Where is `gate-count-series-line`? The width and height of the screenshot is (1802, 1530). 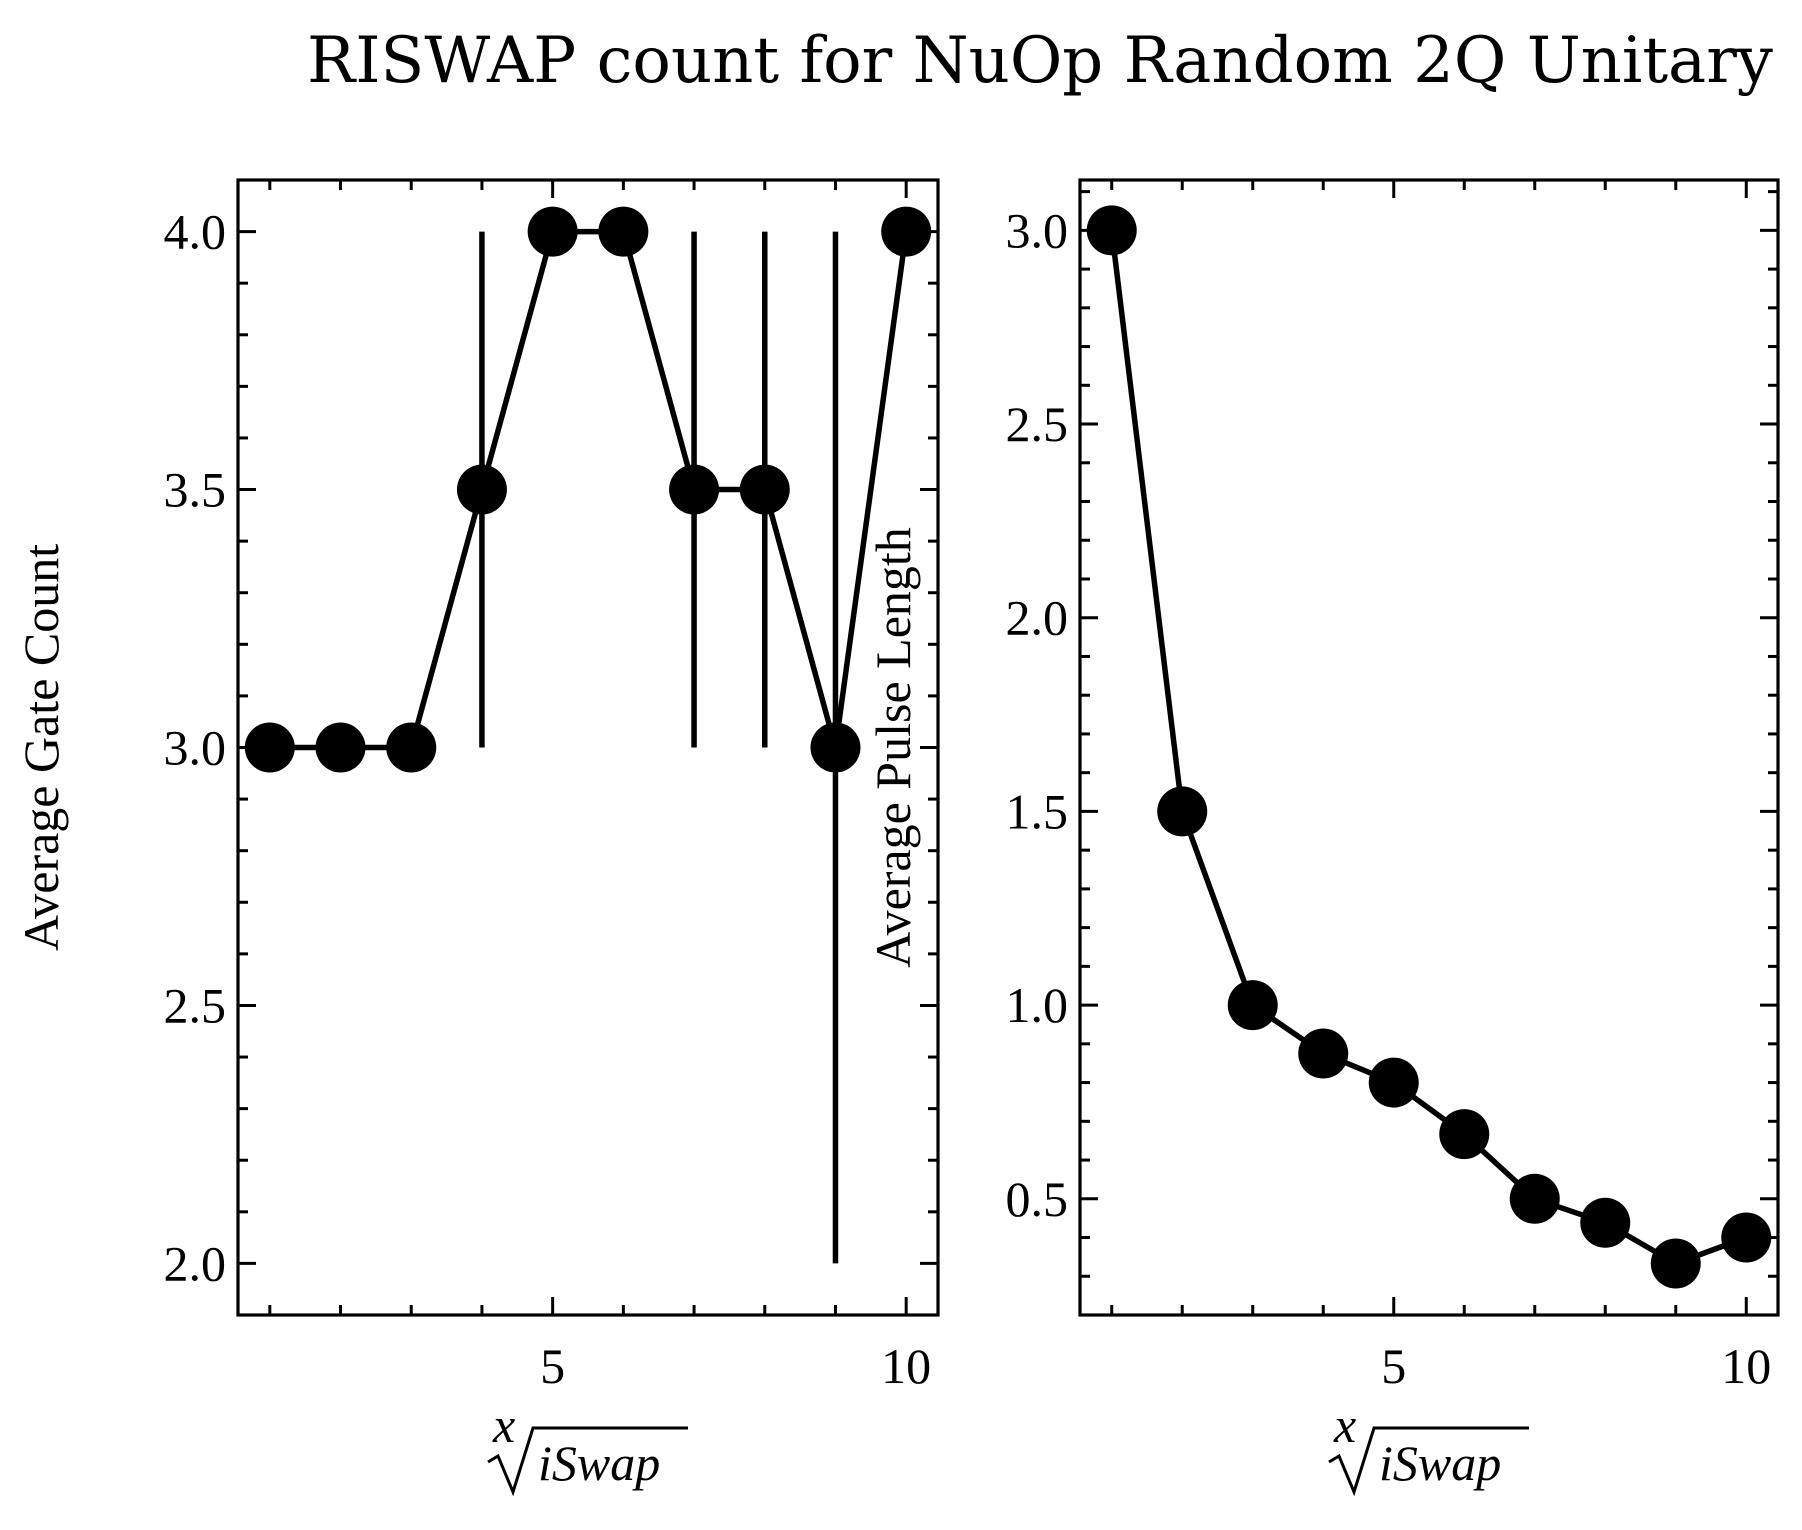
gate-count-series-line is located at coordinates (589, 489).